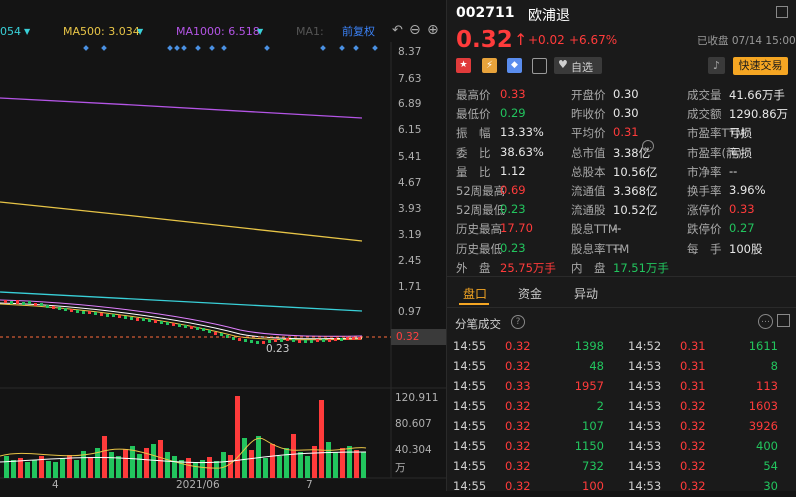  What do you see at coordinates (530, 294) in the screenshot?
I see `tab-capital: 资金` at bounding box center [530, 294].